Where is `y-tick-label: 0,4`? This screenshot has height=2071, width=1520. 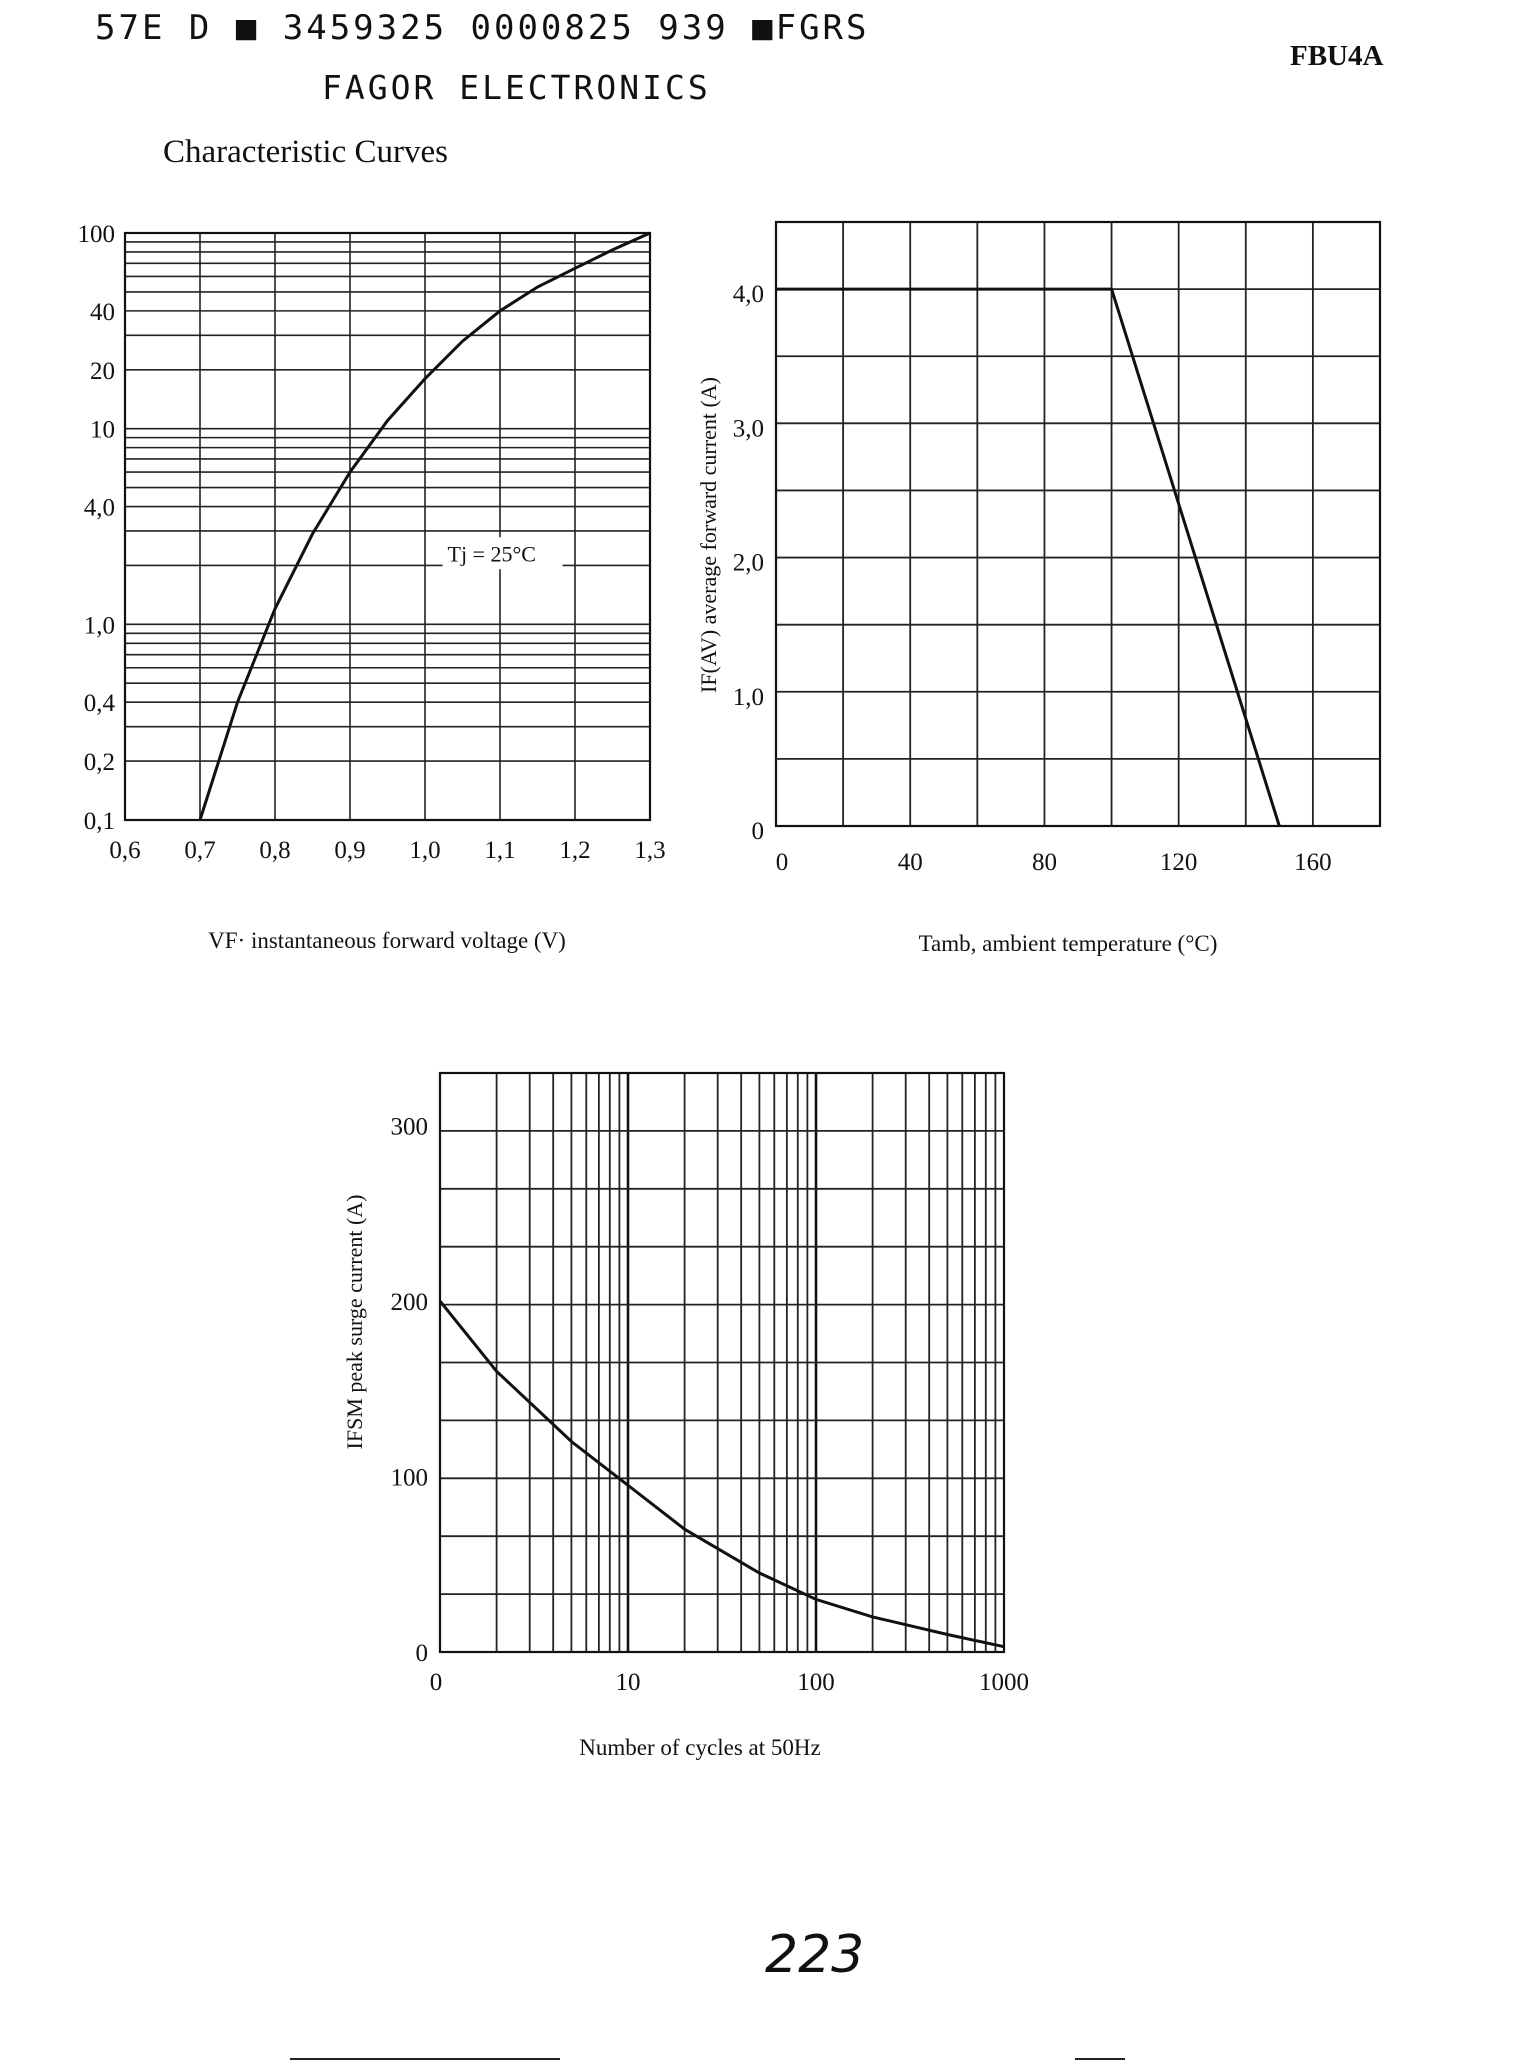 y-tick-label: 0,4 is located at coordinates (100, 703).